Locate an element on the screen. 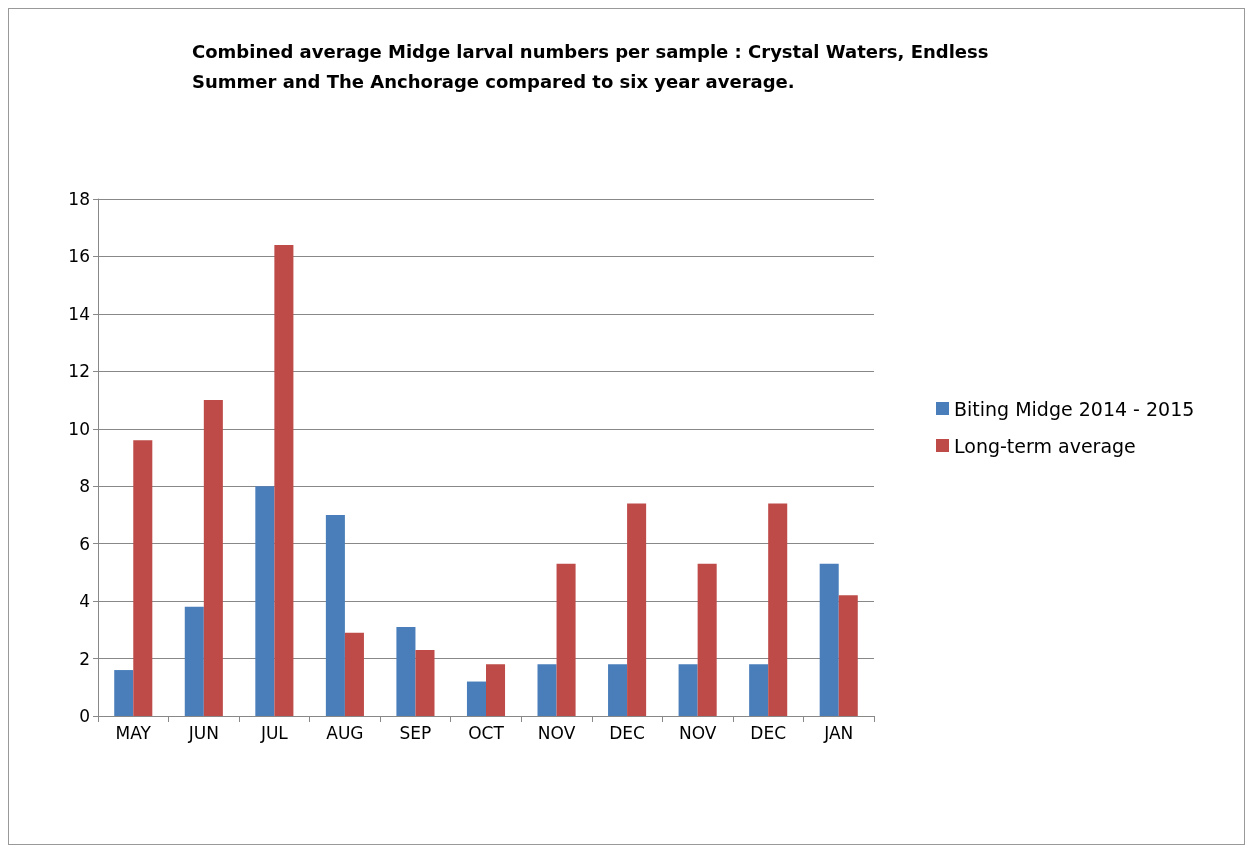 The image size is (1253, 845). y-tick-label: 2 is located at coordinates (84, 658).